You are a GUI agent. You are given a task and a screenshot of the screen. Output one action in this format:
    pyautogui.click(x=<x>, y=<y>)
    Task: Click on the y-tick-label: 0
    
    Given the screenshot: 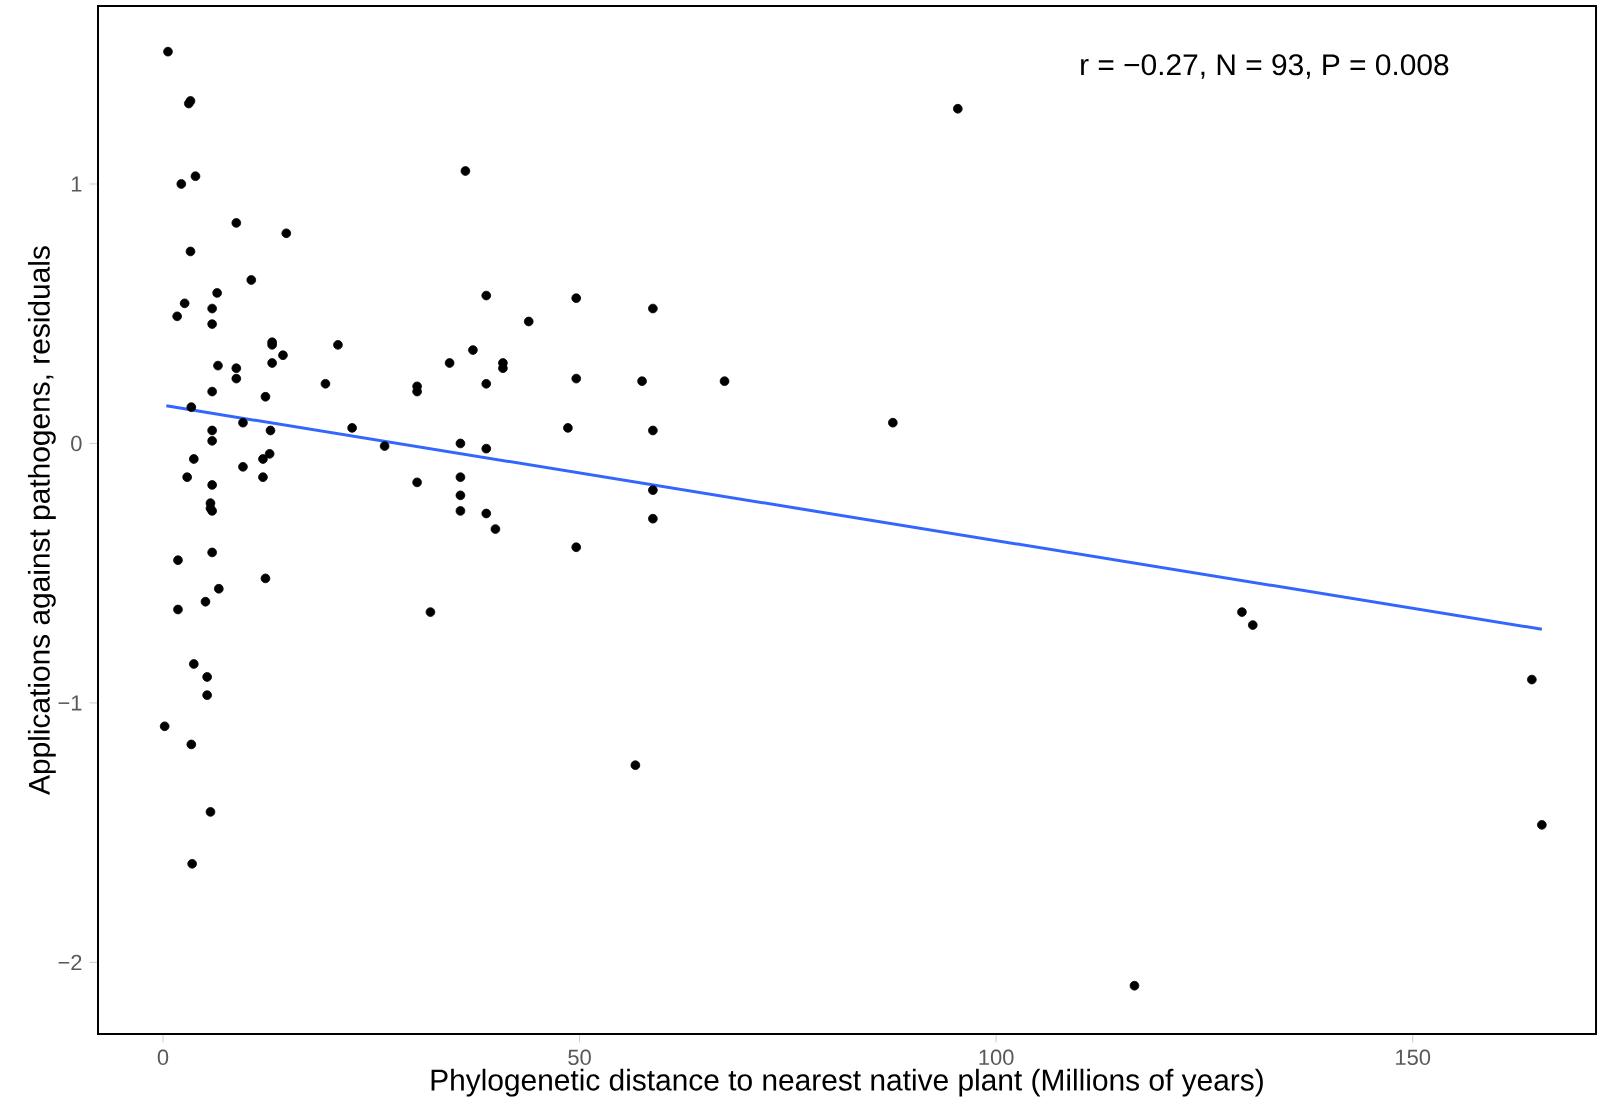 What is the action you would take?
    pyautogui.click(x=76, y=443)
    